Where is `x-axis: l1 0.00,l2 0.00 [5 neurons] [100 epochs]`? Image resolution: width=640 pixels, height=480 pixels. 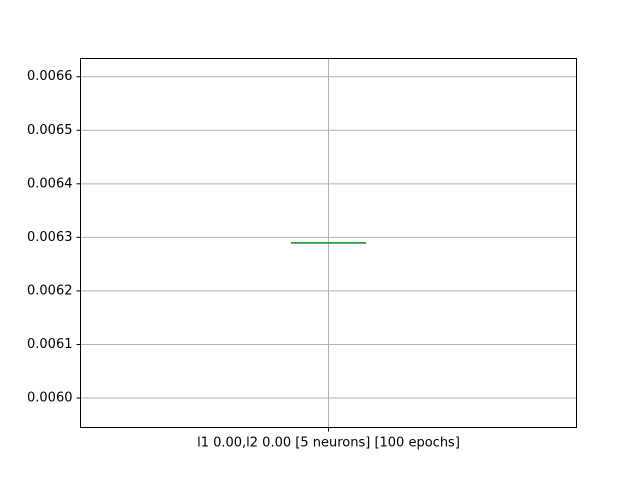
x-axis: l1 0.00,l2 0.00 [5 neurons] [100 epochs] is located at coordinates (328, 439).